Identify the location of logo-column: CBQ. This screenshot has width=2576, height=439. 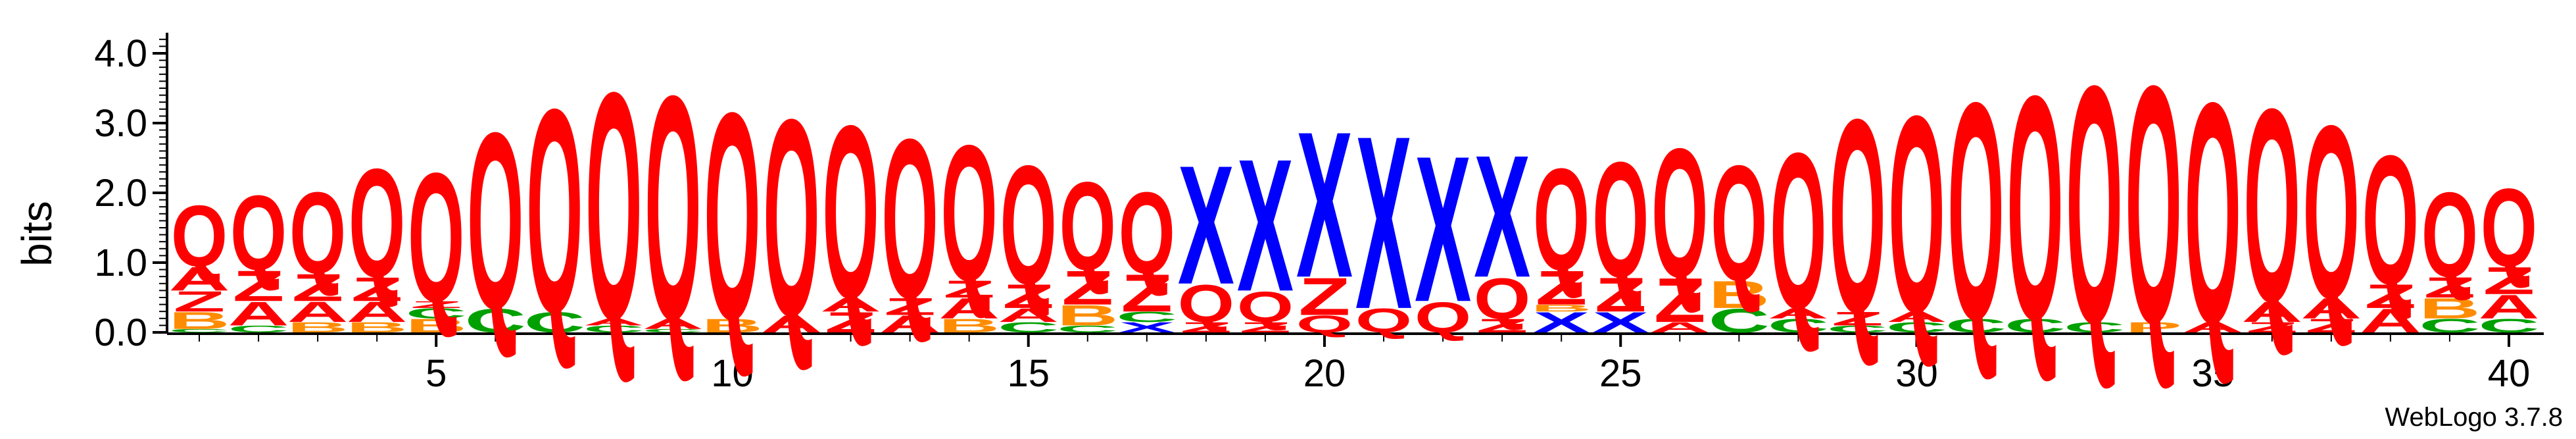
(1739, 236).